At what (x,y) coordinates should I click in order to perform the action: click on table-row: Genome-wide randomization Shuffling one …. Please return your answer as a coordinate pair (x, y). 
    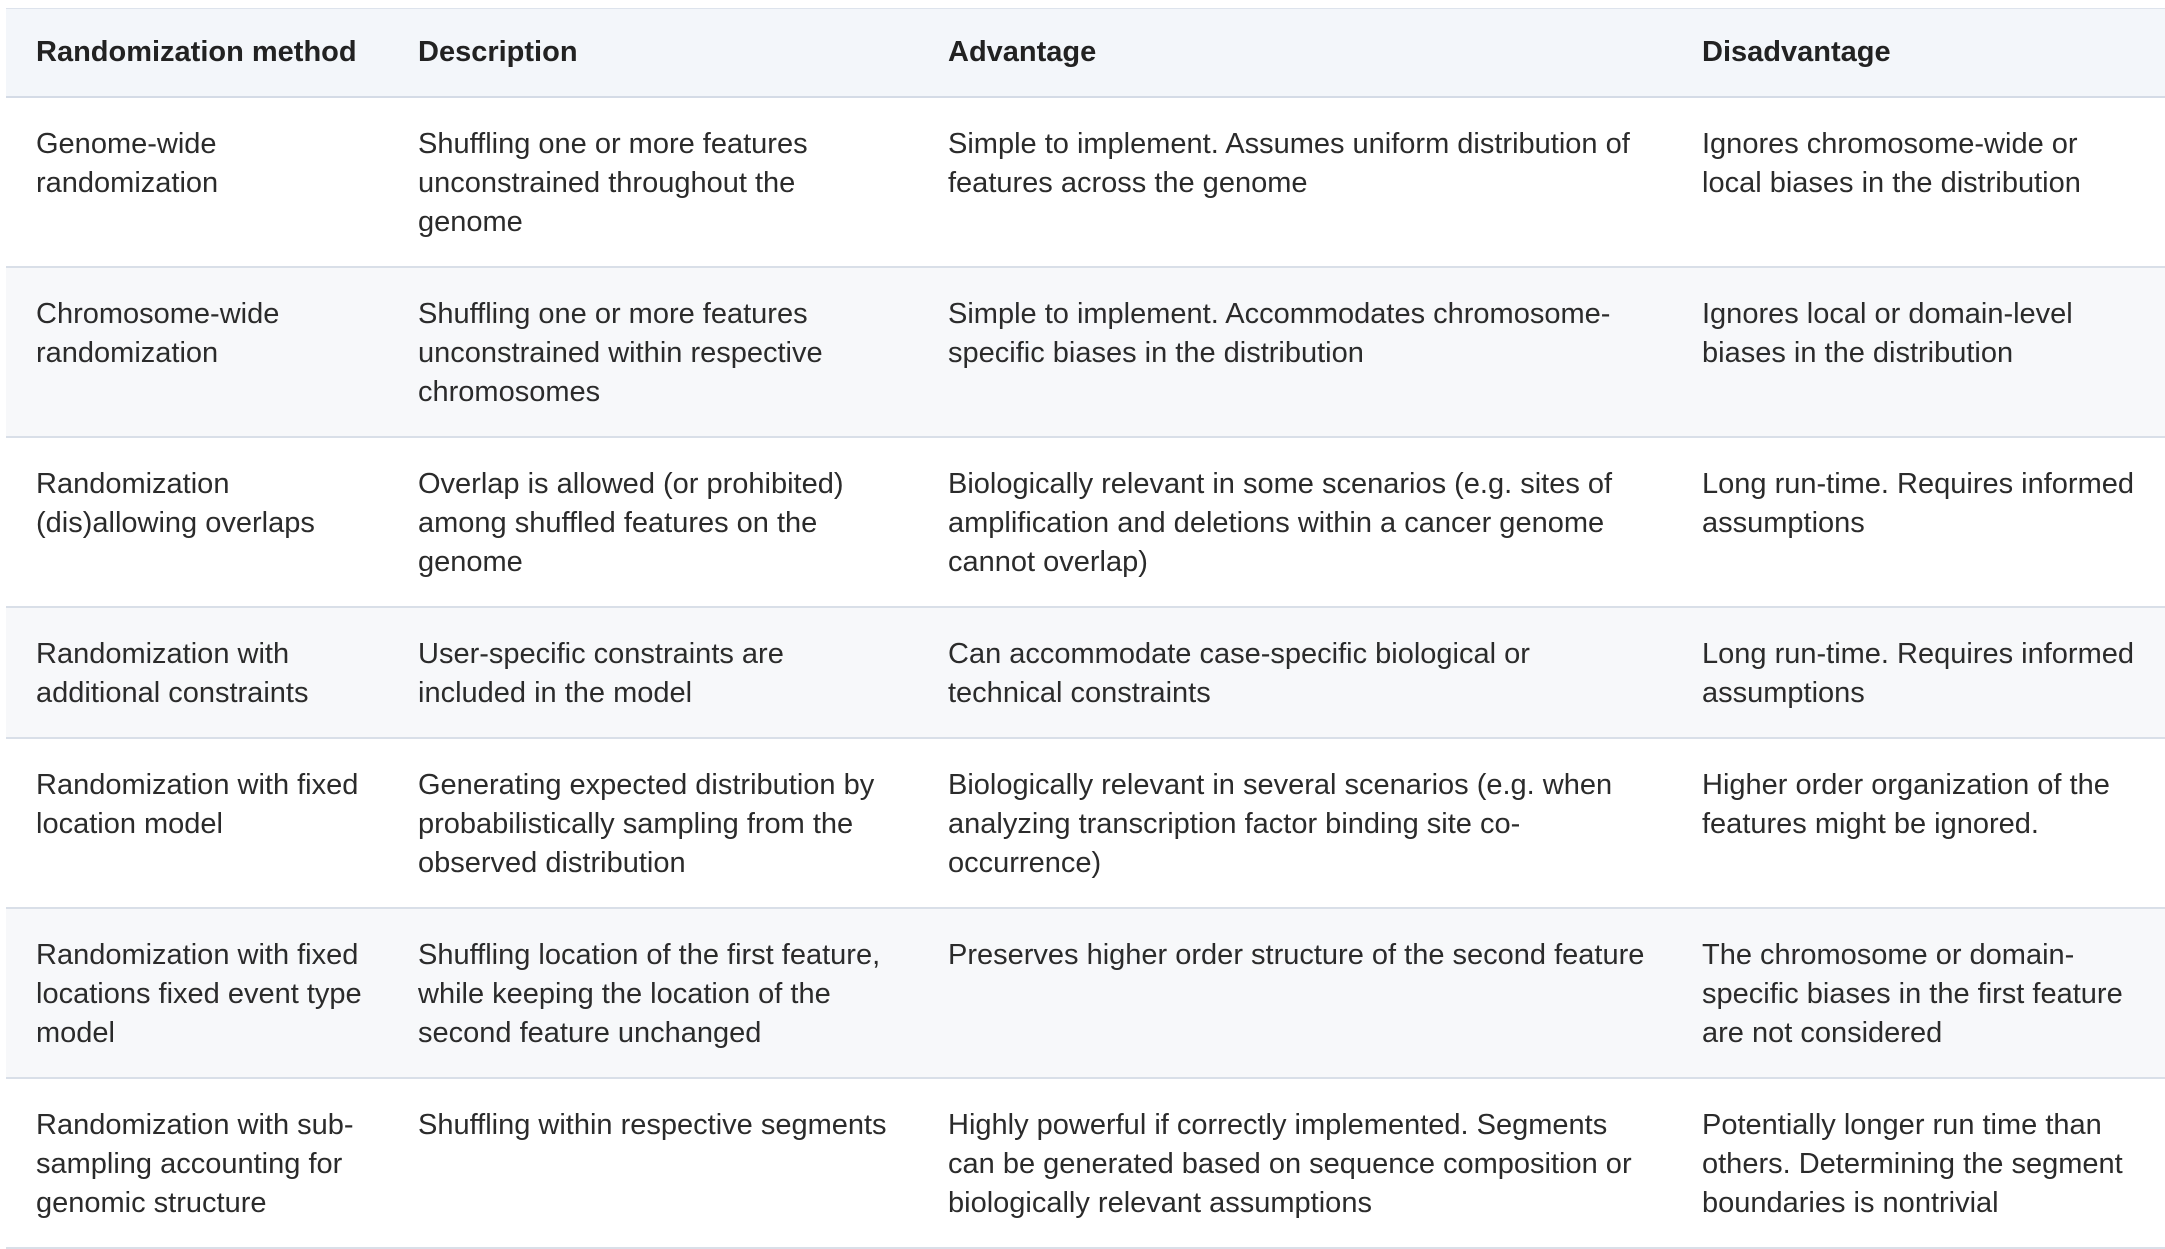
    Looking at the image, I should click on (1085, 181).